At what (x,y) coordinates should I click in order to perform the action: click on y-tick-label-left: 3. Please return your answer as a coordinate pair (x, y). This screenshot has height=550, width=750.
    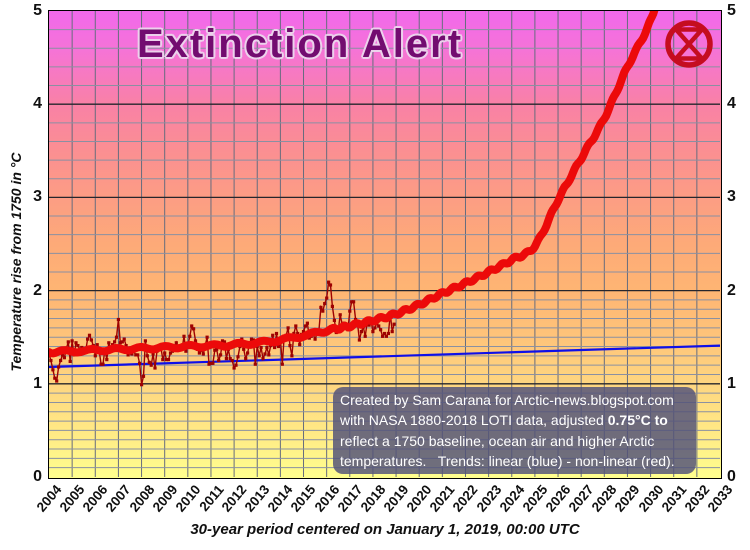
    Looking at the image, I should click on (37, 197).